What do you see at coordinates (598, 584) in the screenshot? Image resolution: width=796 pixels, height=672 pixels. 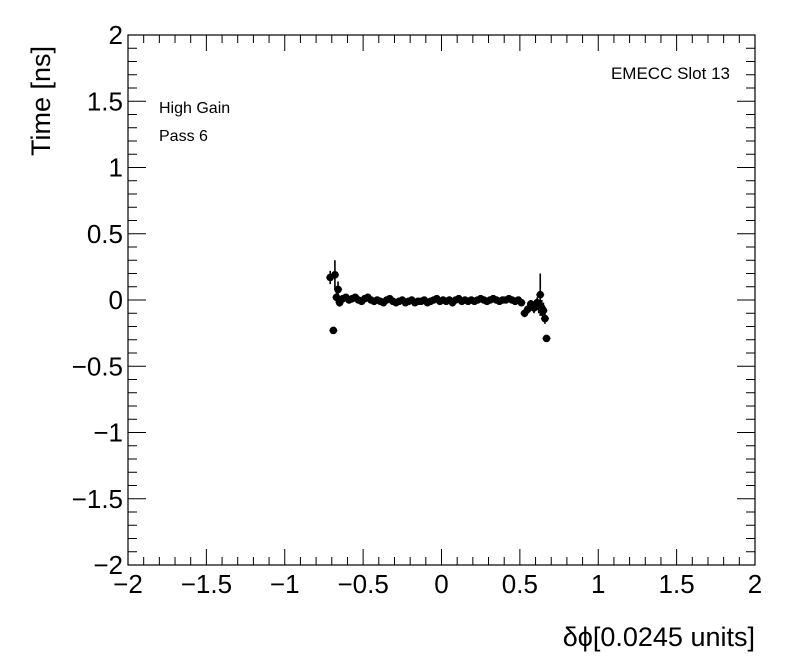 I see `x-tick-label: 1` at bounding box center [598, 584].